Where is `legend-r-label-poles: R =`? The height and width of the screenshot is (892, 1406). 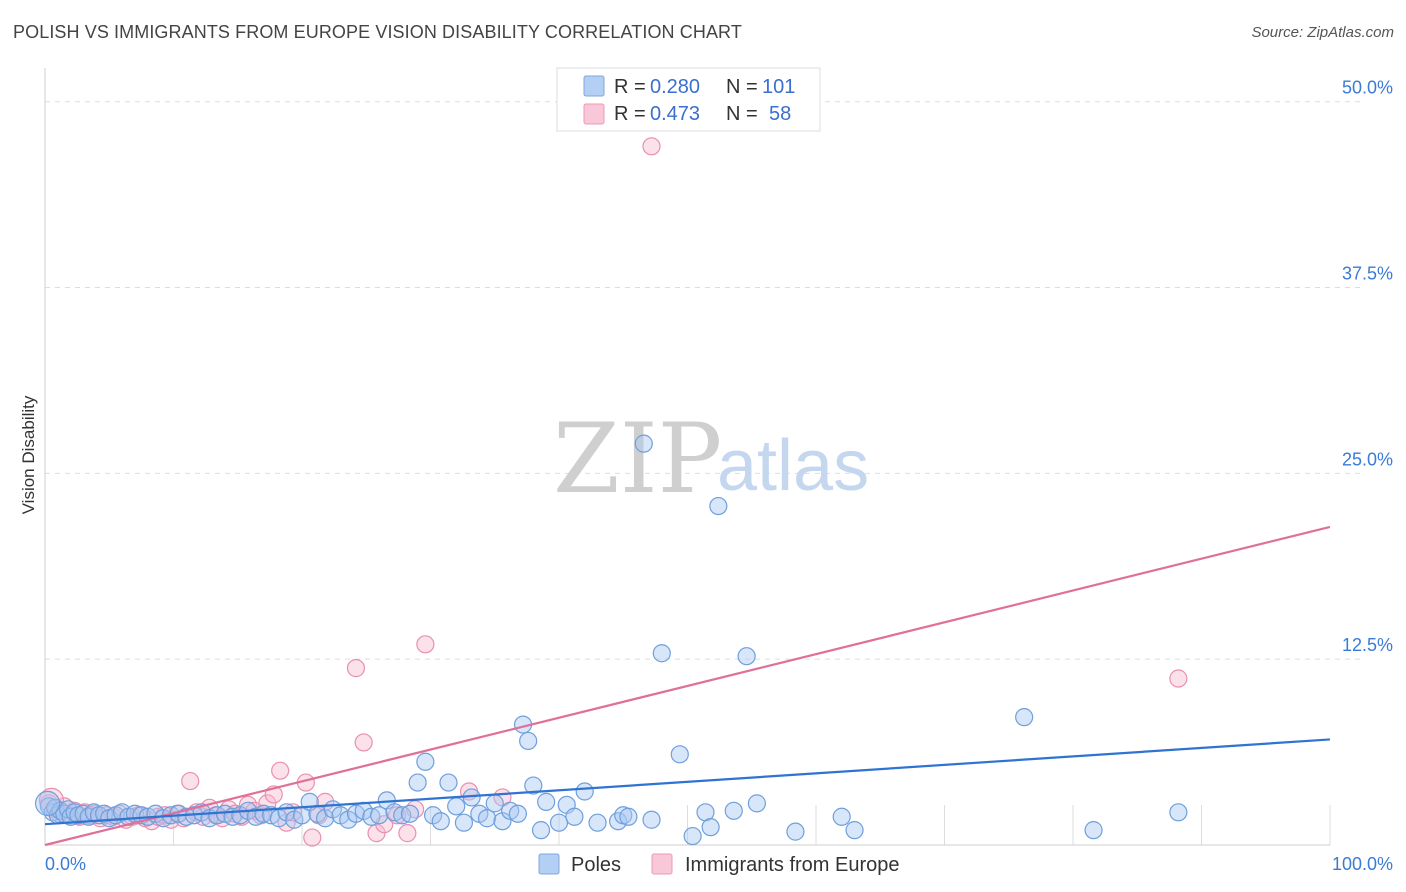
legend-r-label-poles: R = is located at coordinates (630, 87).